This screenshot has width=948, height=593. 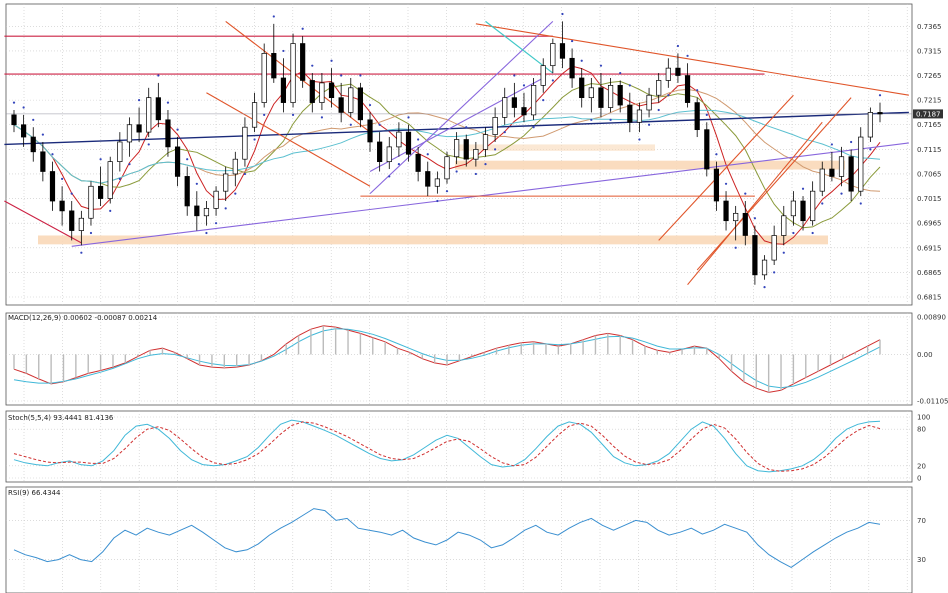 I want to click on cyan-line, so click(x=519, y=47).